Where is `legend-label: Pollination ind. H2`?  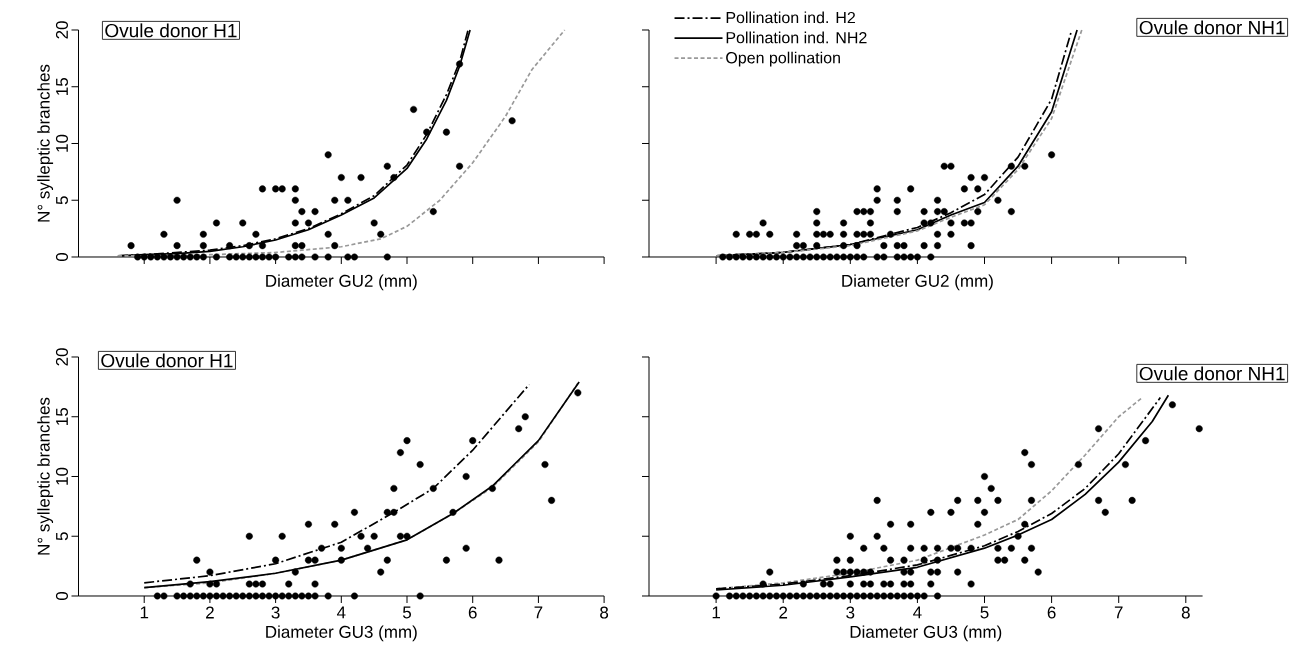 legend-label: Pollination ind. H2 is located at coordinates (790, 17).